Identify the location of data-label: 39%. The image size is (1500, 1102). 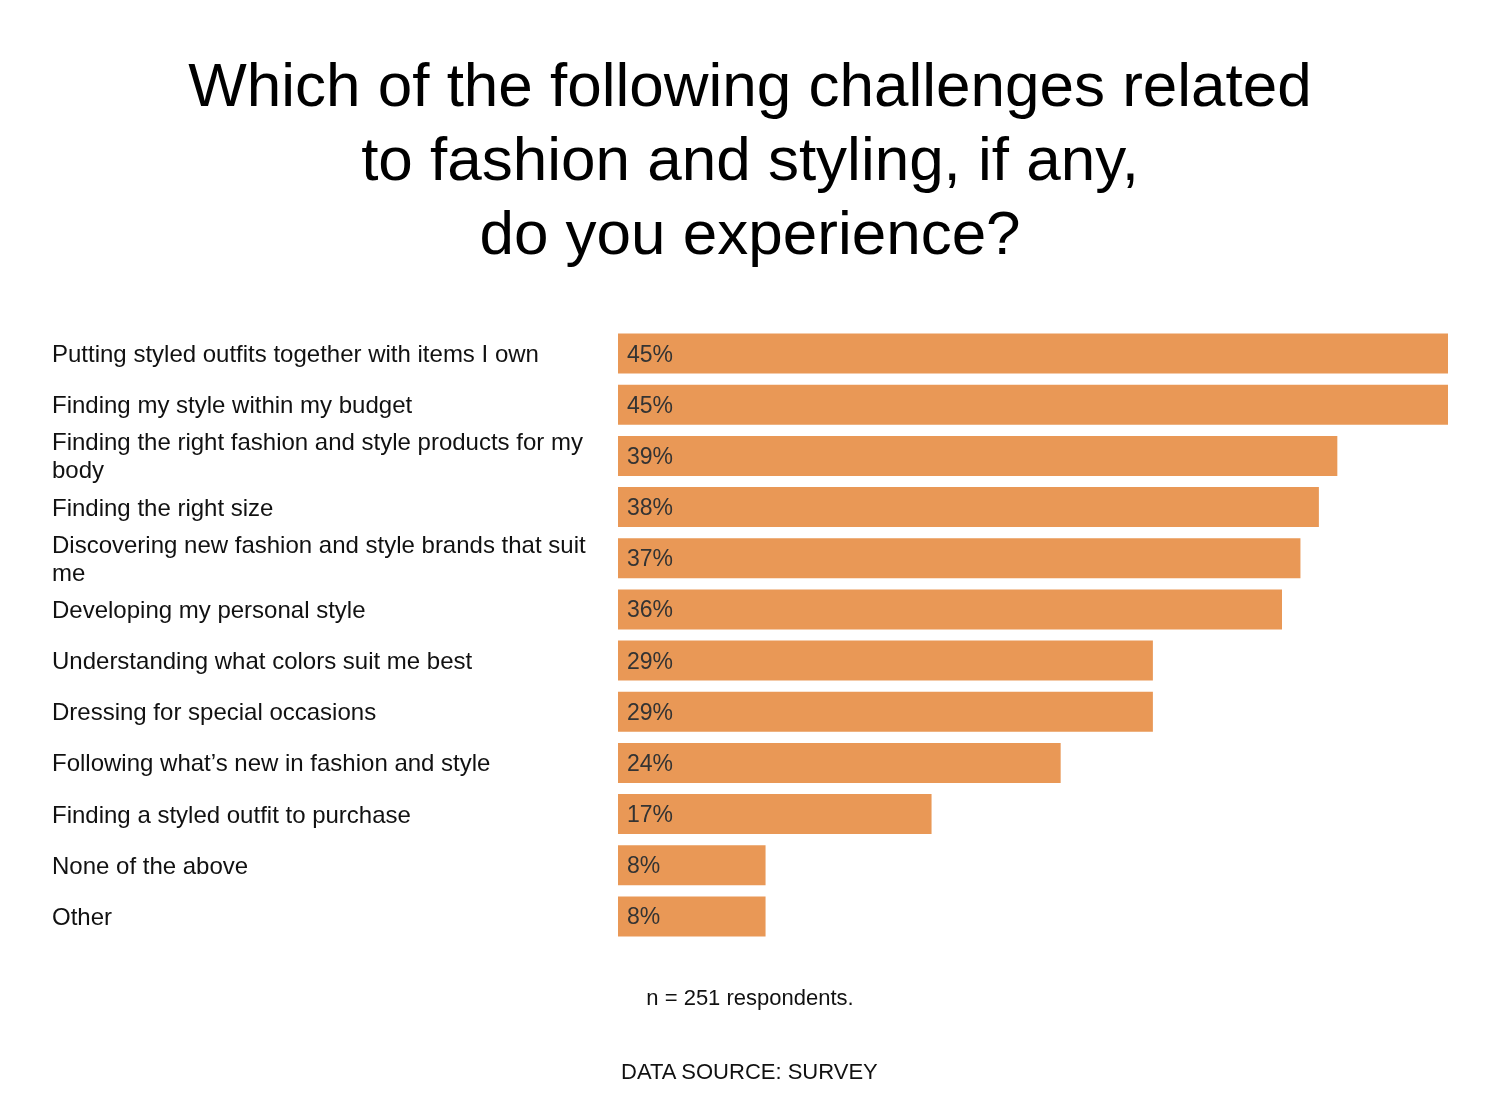
(650, 455).